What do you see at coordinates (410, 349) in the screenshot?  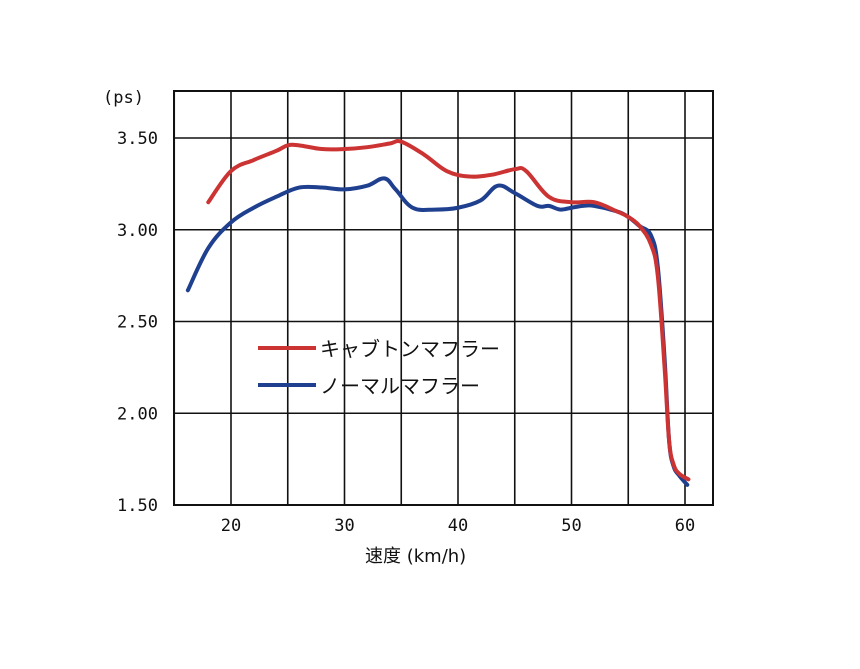 I see `legend-label-cabton: キャブトンマフラー` at bounding box center [410, 349].